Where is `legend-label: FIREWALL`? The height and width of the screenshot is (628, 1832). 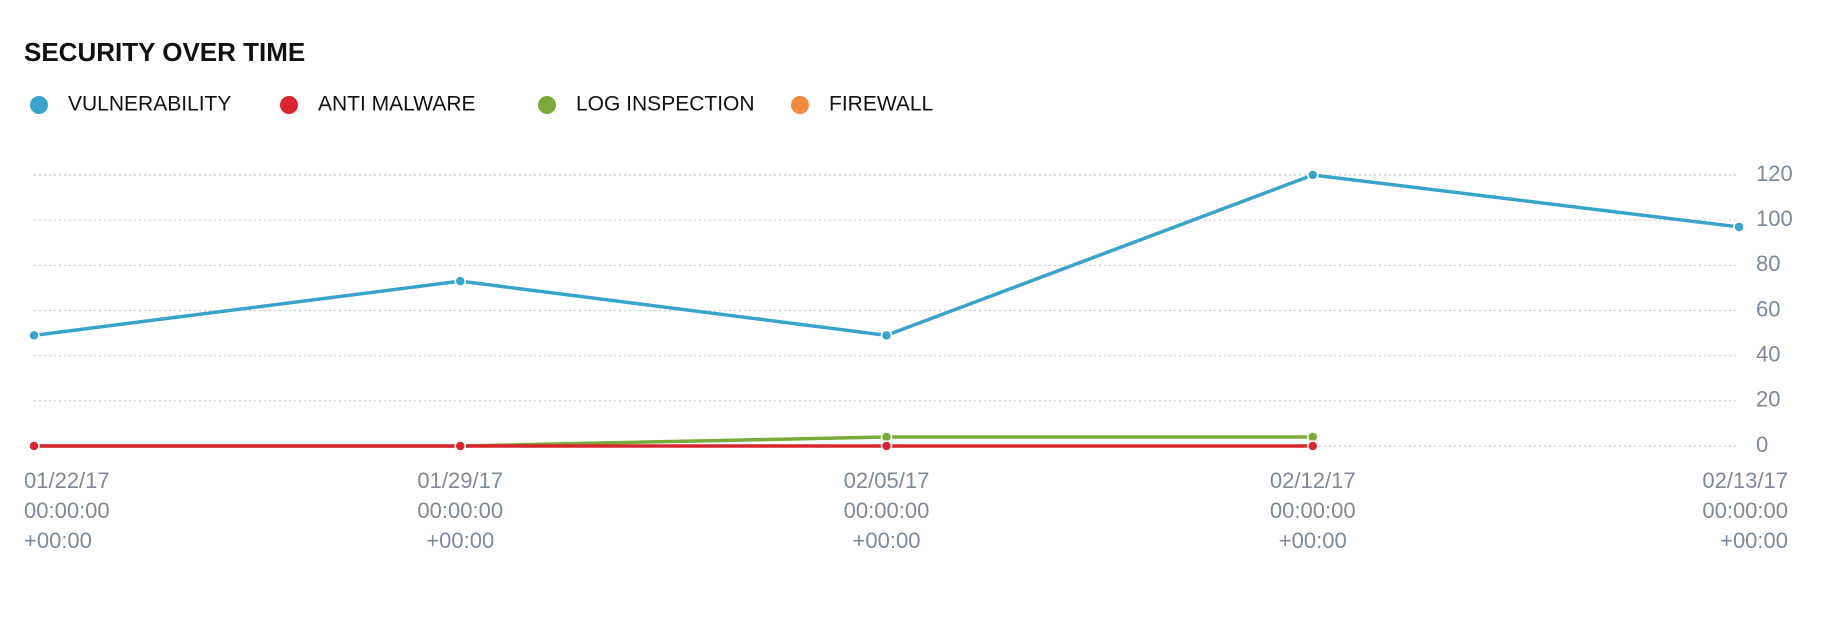 legend-label: FIREWALL is located at coordinates (881, 104).